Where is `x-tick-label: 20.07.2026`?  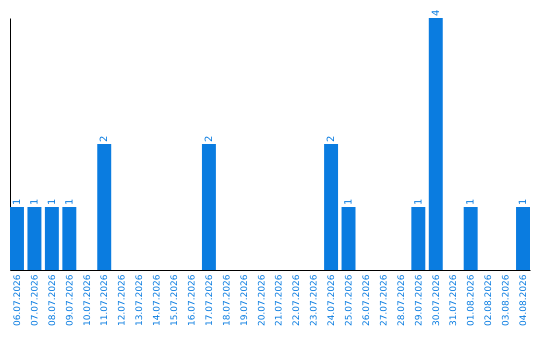
x-tick-label: 20.07.2026 is located at coordinates (262, 300).